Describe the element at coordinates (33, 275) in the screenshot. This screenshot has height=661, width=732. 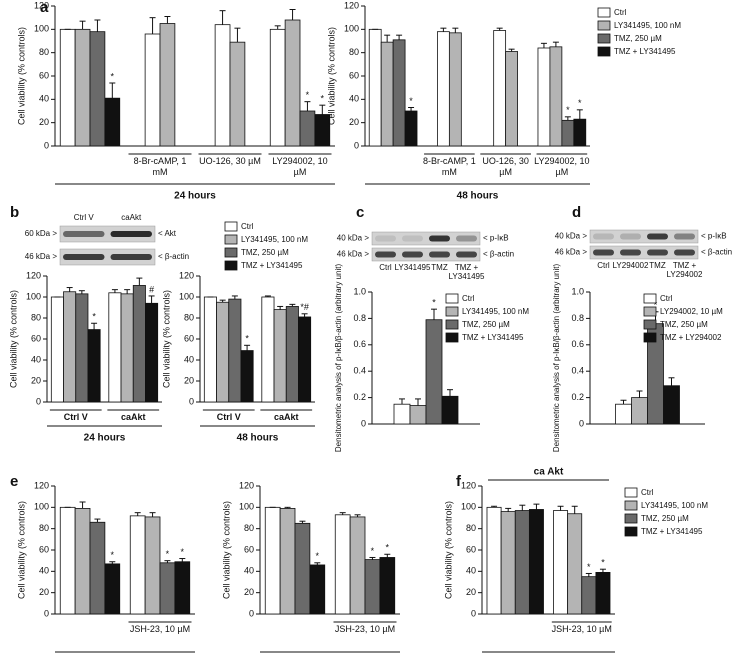
I see `y-tick-label: 120` at that location.